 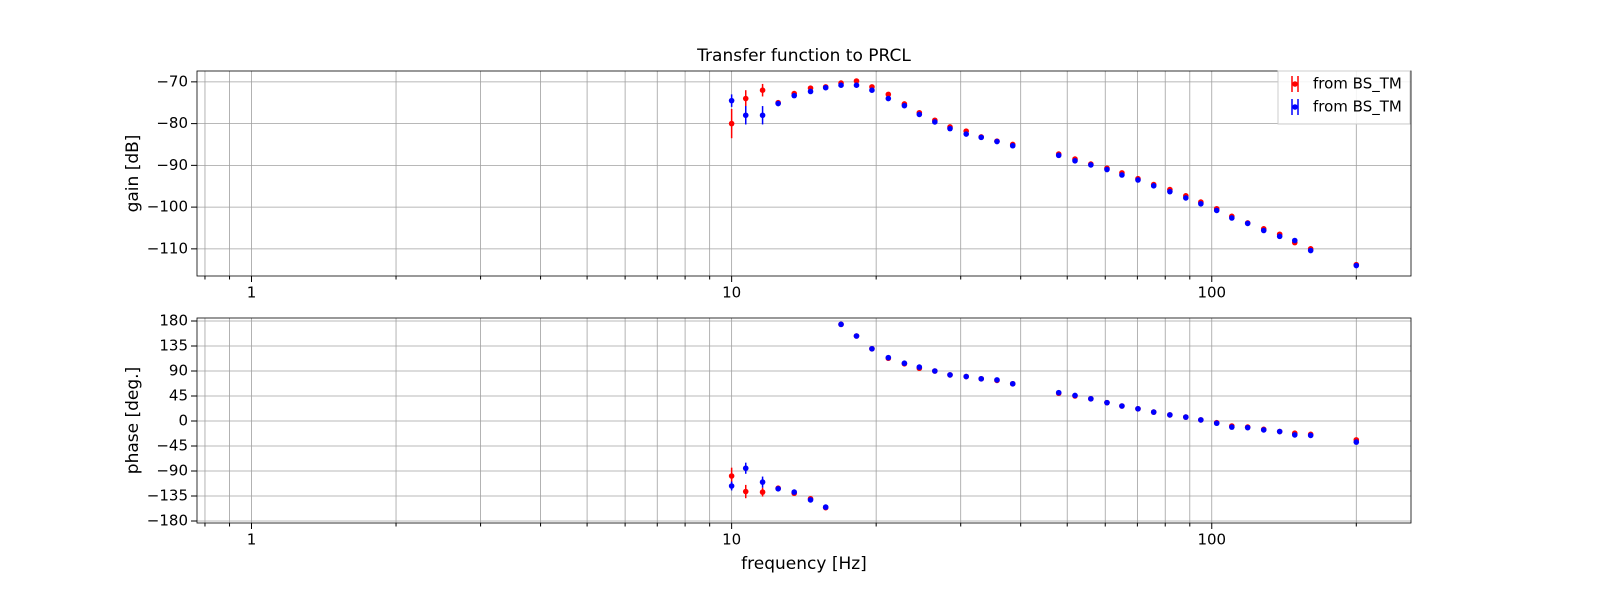 I want to click on chart-title: Transfer function to PRCL, so click(x=803, y=56).